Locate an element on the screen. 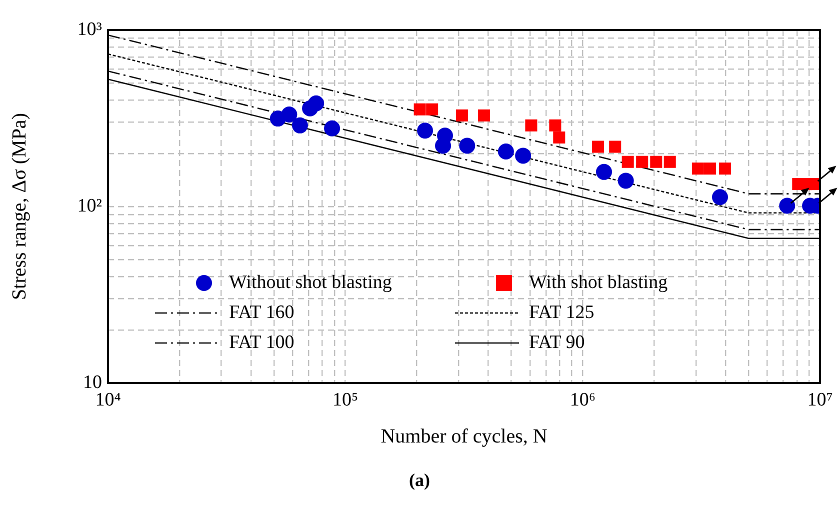  legend-label: FAT 160 is located at coordinates (261, 313).